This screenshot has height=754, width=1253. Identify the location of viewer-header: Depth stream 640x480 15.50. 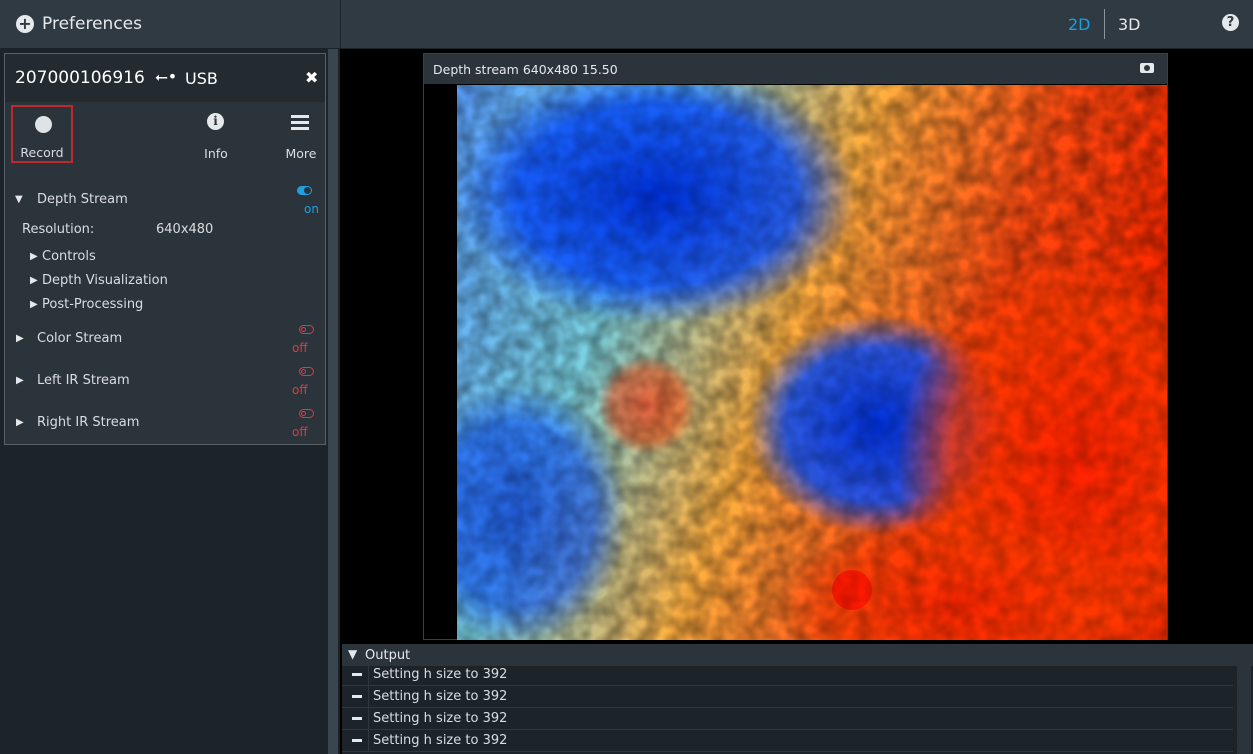
(795, 69).